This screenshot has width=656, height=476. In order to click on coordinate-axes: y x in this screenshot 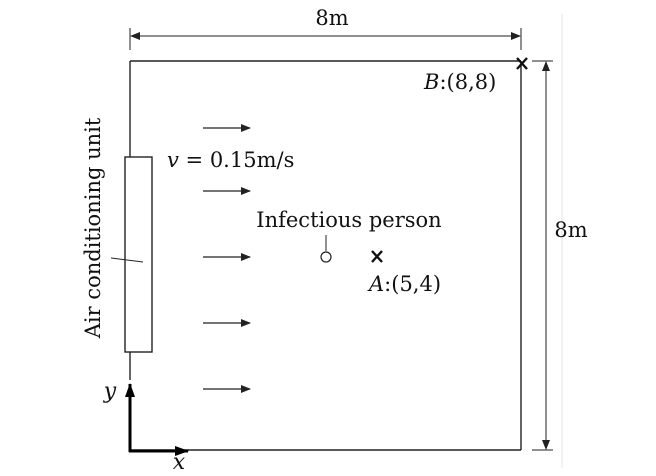, I will do `click(146, 427)`.